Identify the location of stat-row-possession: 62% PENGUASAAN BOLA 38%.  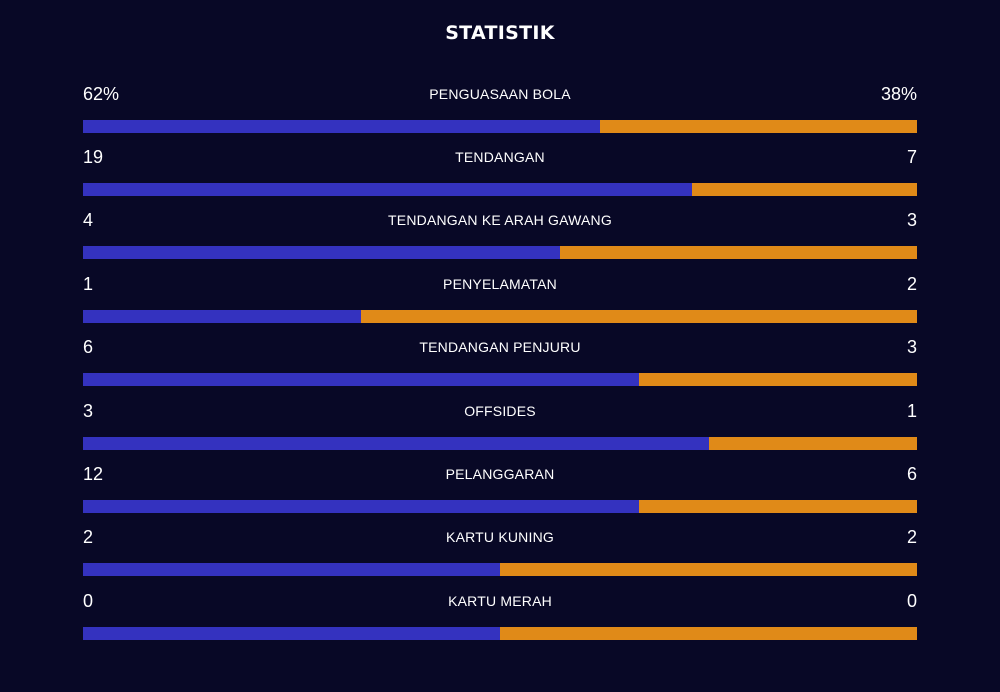
(500, 111).